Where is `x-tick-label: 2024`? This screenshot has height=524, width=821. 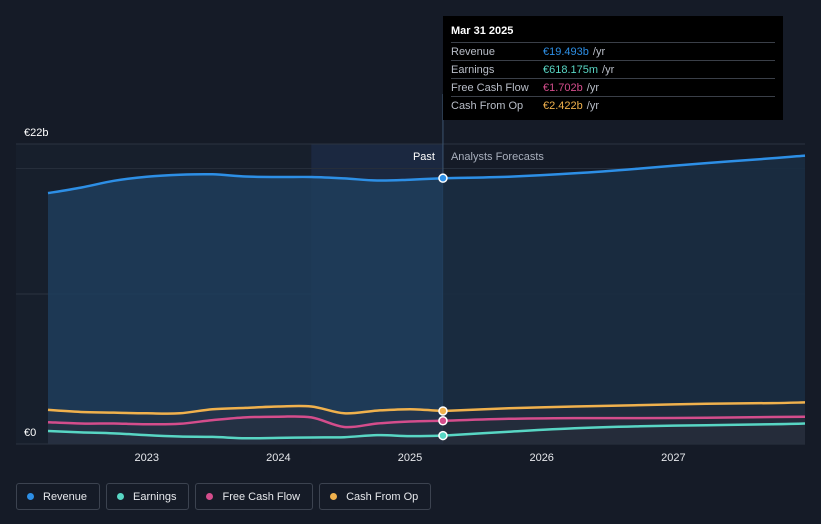
x-tick-label: 2024 is located at coordinates (278, 458).